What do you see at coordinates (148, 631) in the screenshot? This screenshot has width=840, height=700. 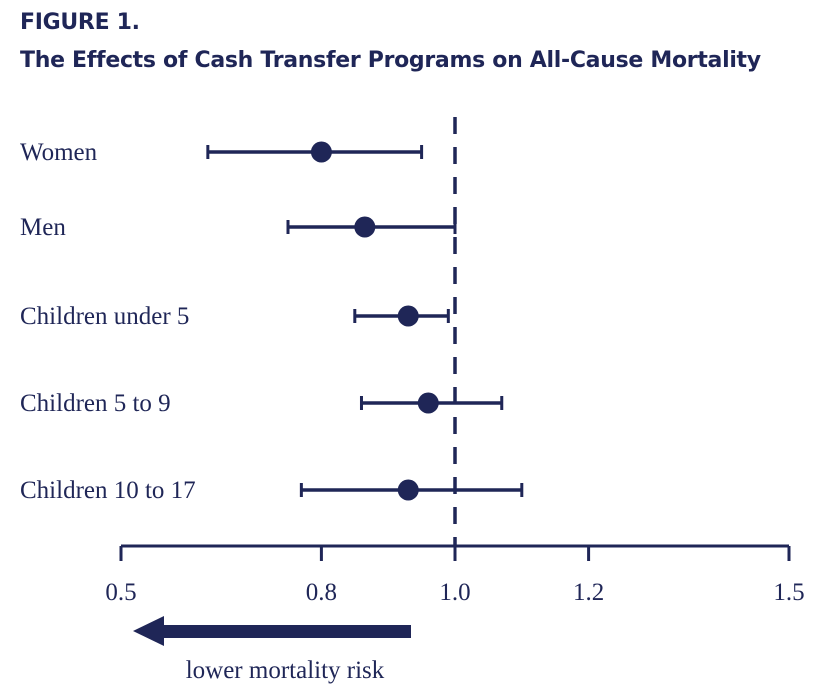 I see `arrow-left-icon` at bounding box center [148, 631].